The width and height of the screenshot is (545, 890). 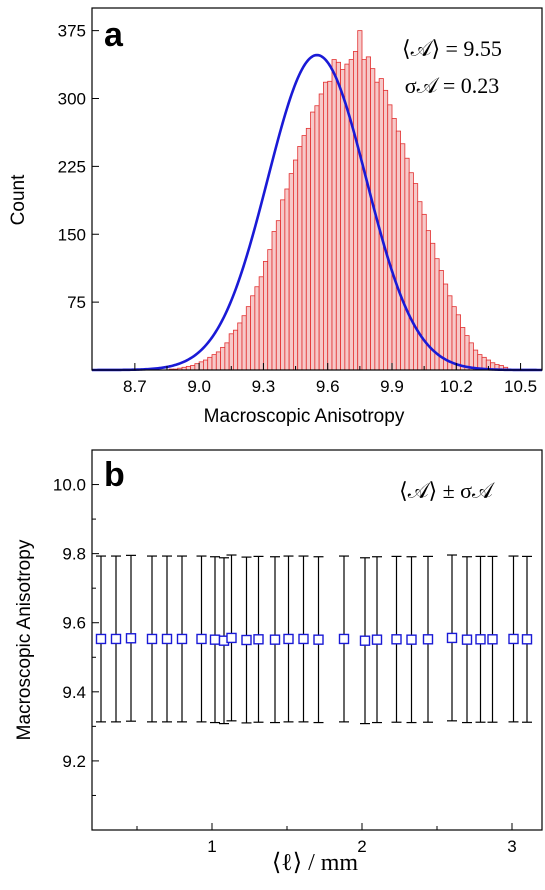 What do you see at coordinates (361, 846) in the screenshot?
I see `x-tick-label: 2` at bounding box center [361, 846].